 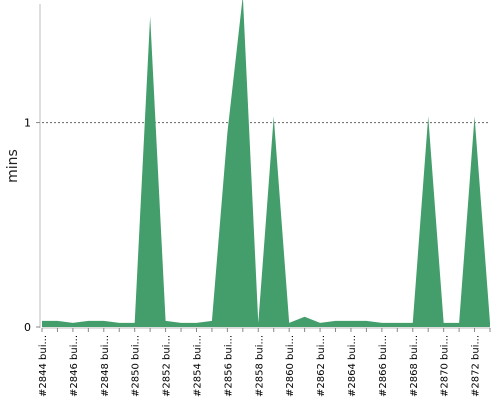 I want to click on y-tick-label-1: 1, so click(x=27, y=123).